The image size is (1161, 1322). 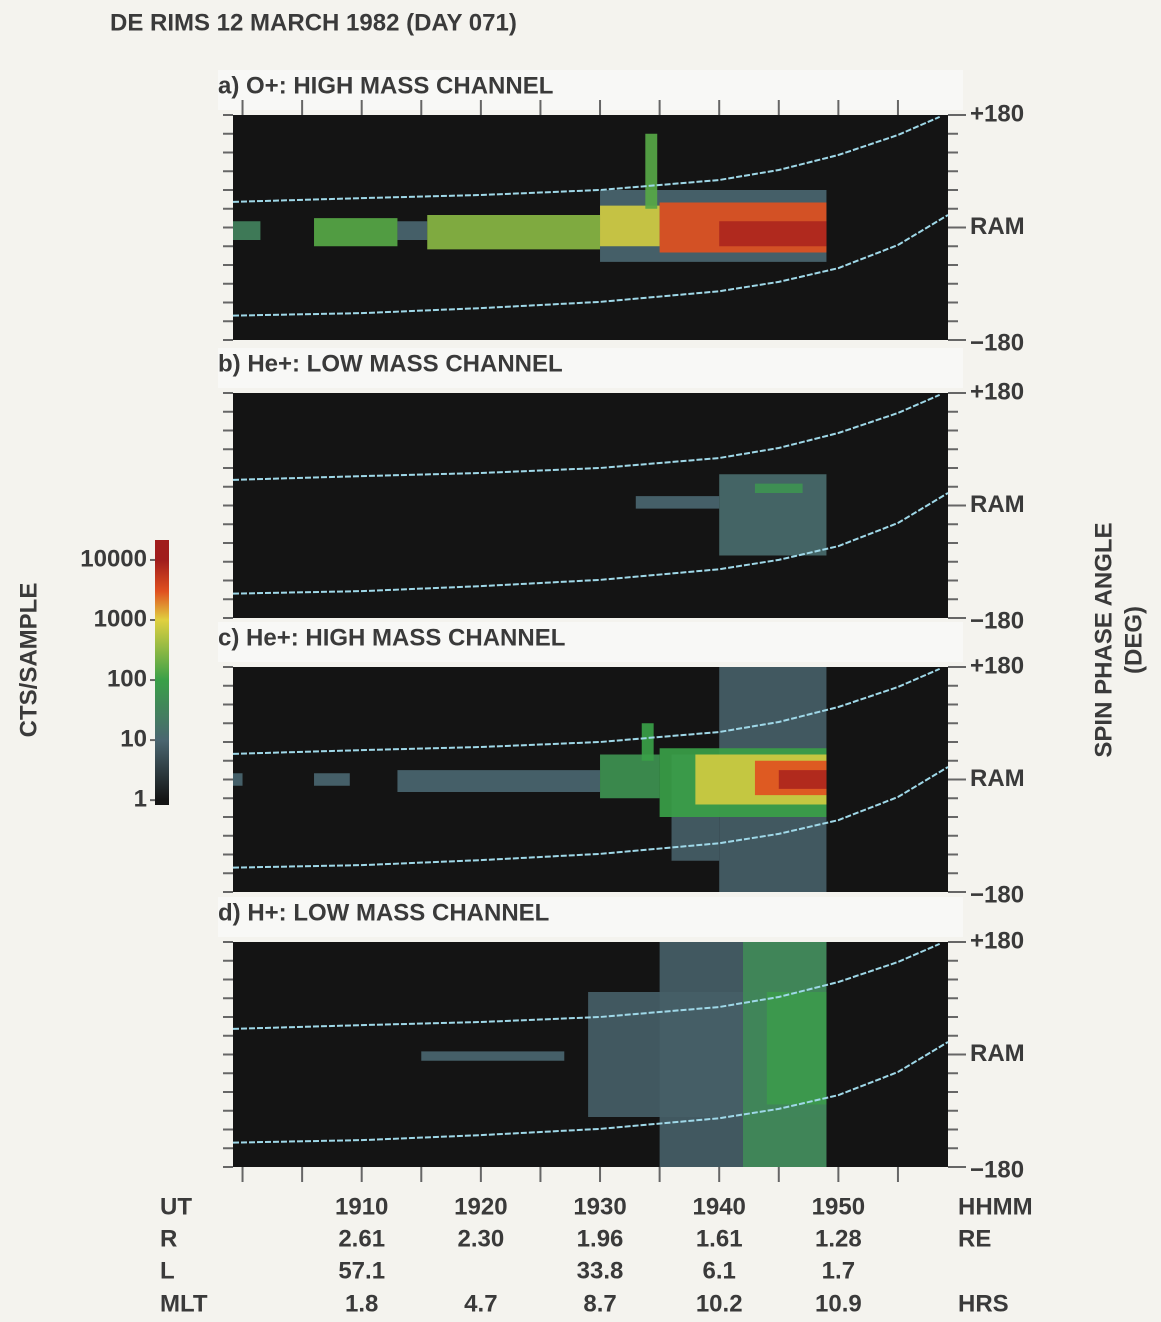 What do you see at coordinates (162, 672) in the screenshot?
I see `colorbar` at bounding box center [162, 672].